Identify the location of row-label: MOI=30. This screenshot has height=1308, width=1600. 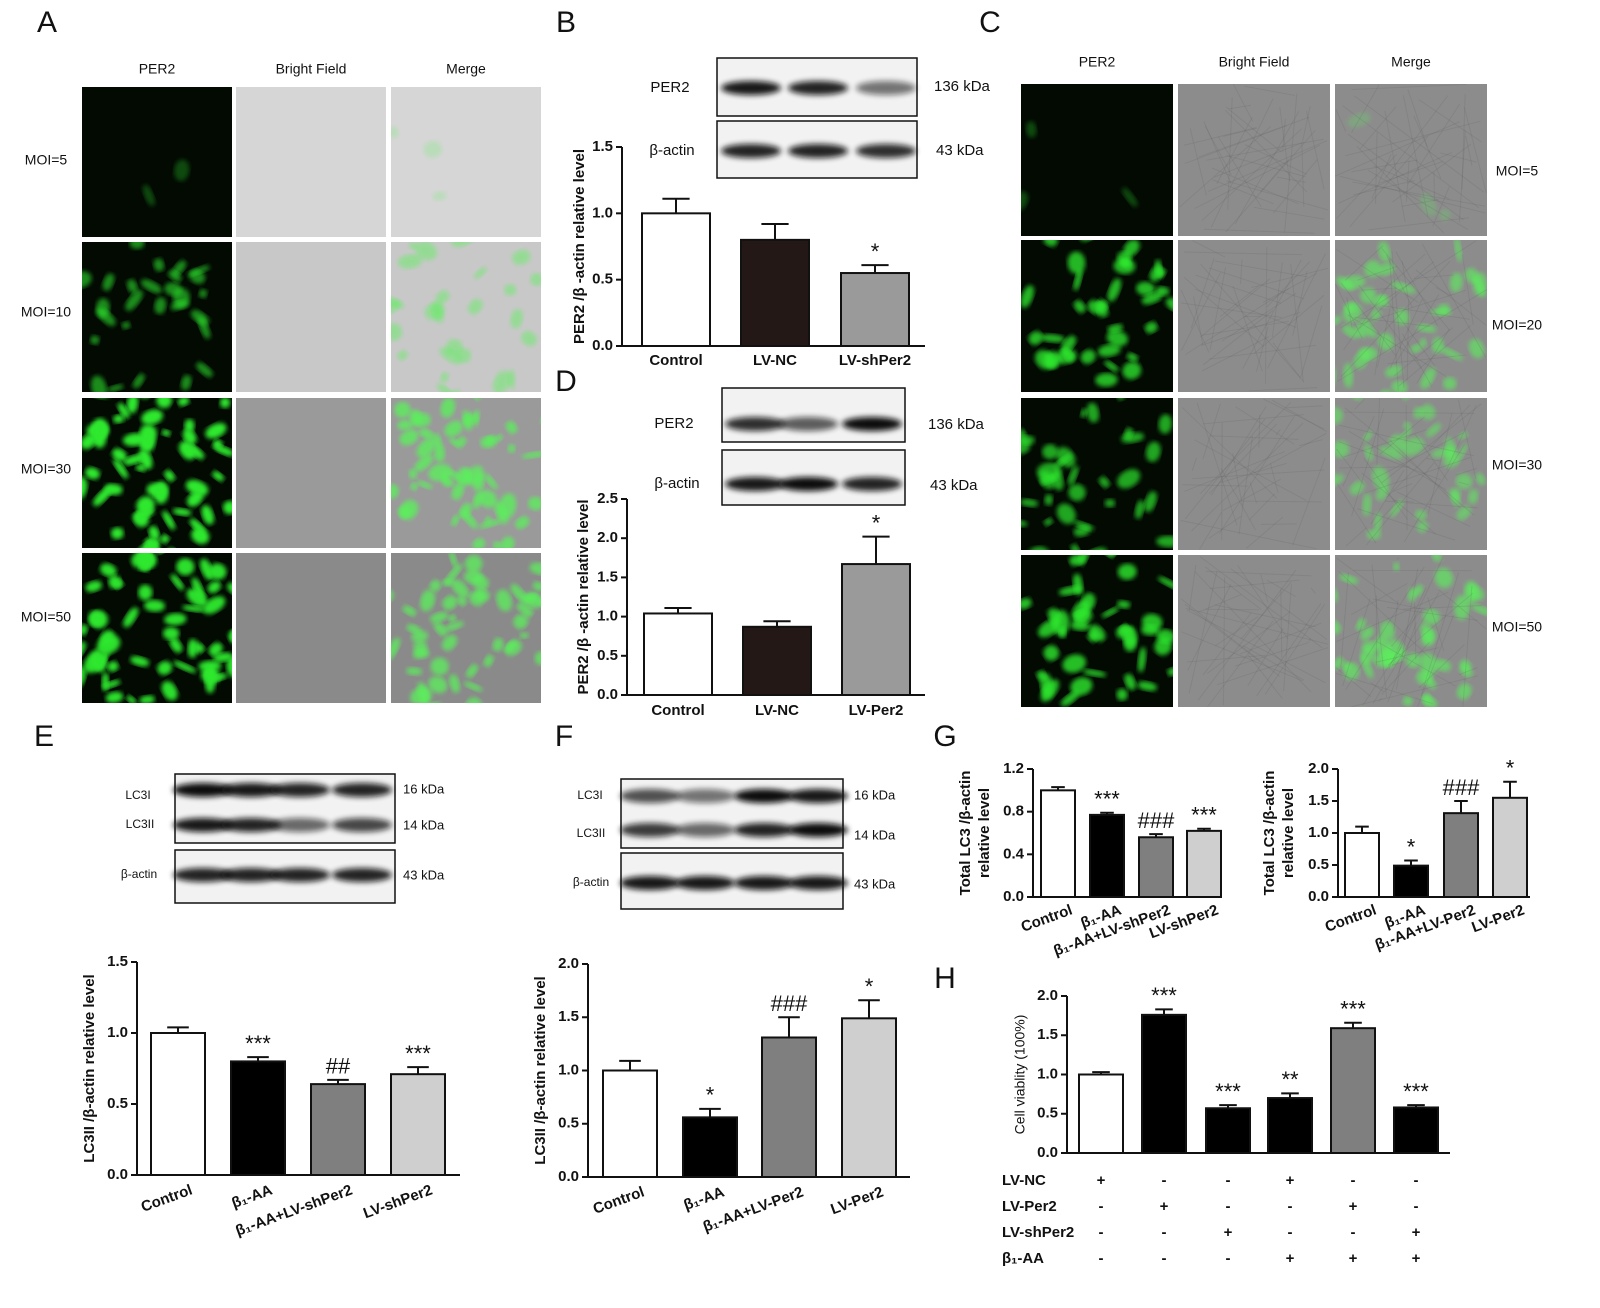
(1517, 465).